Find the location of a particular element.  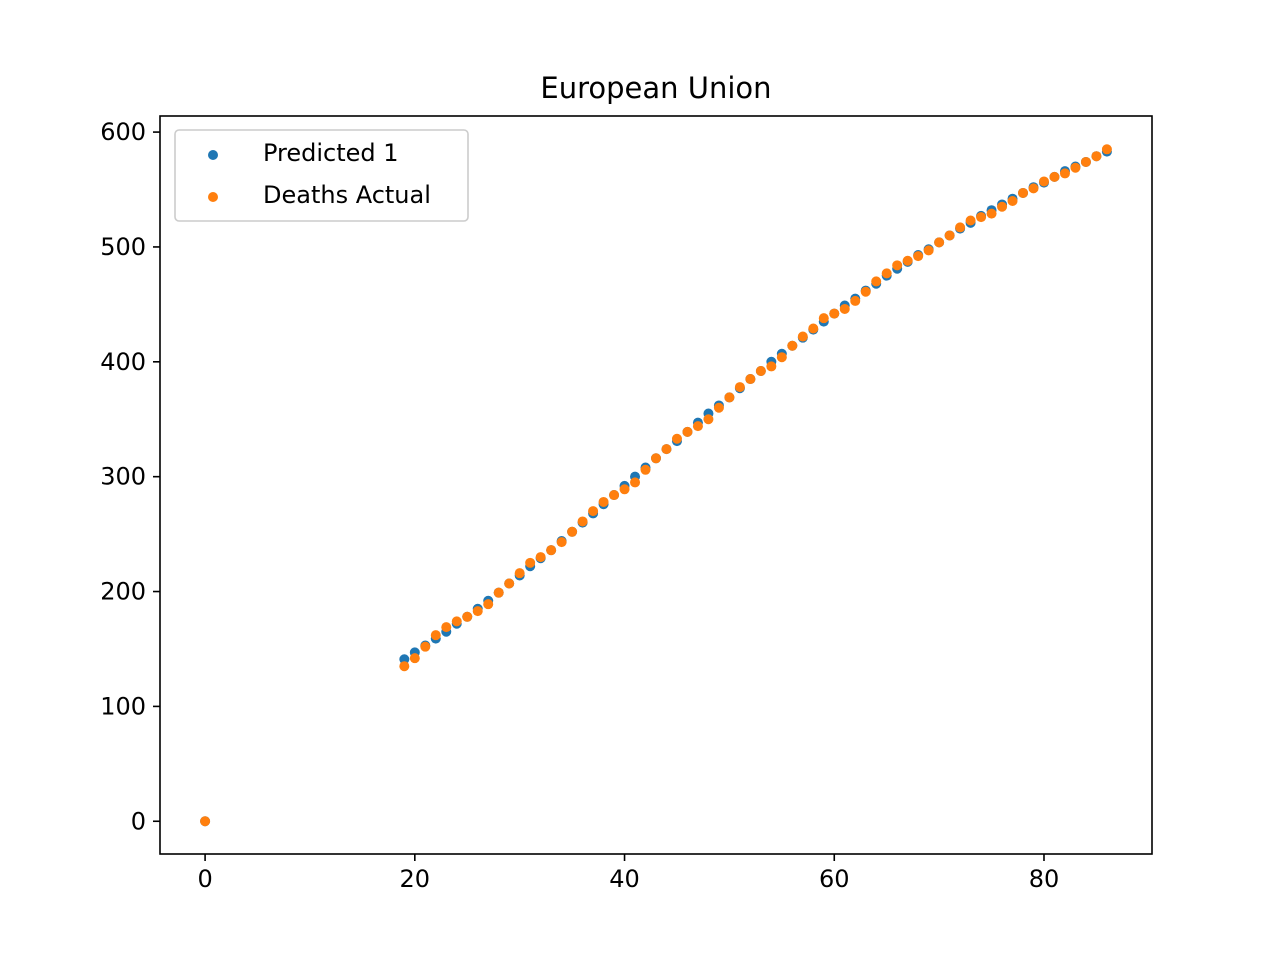

y-tick-label: 500 is located at coordinates (123, 247).